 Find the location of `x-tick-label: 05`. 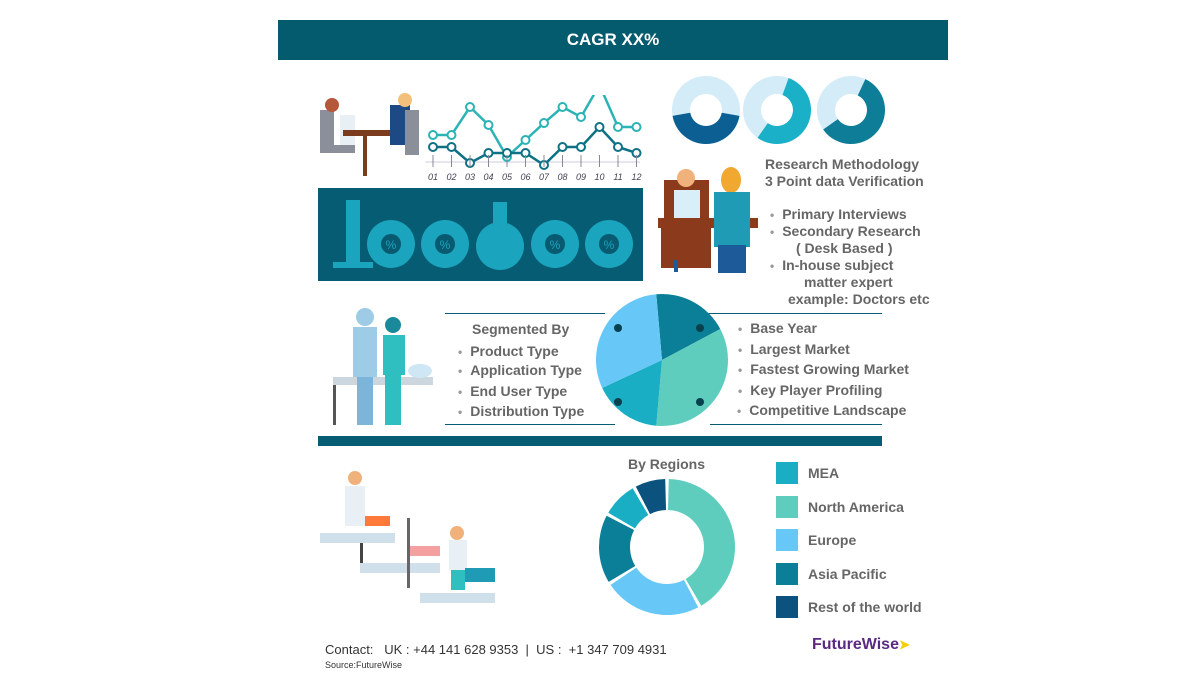

x-tick-label: 05 is located at coordinates (507, 177).